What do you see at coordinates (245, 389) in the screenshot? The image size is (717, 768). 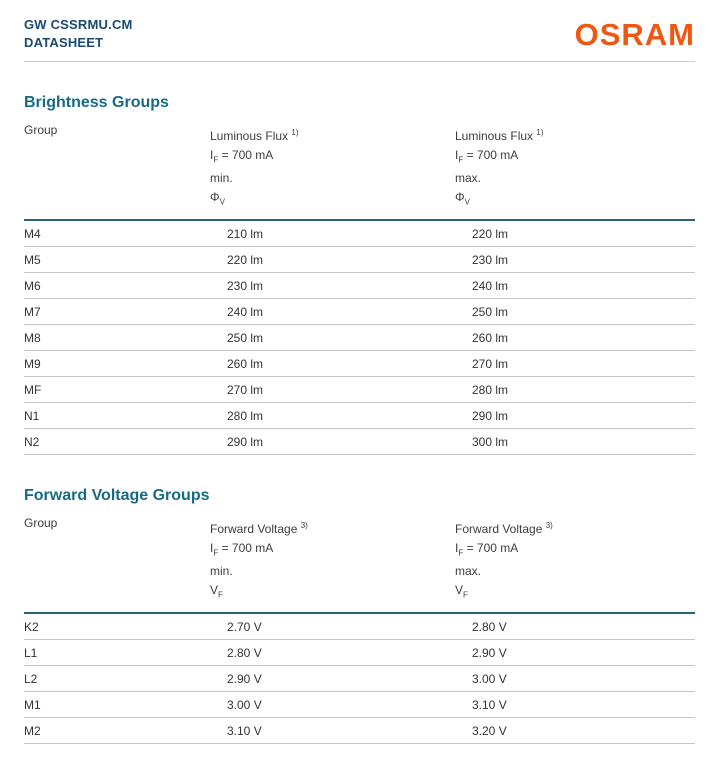 I see `min-value-cell: 270 lm` at bounding box center [245, 389].